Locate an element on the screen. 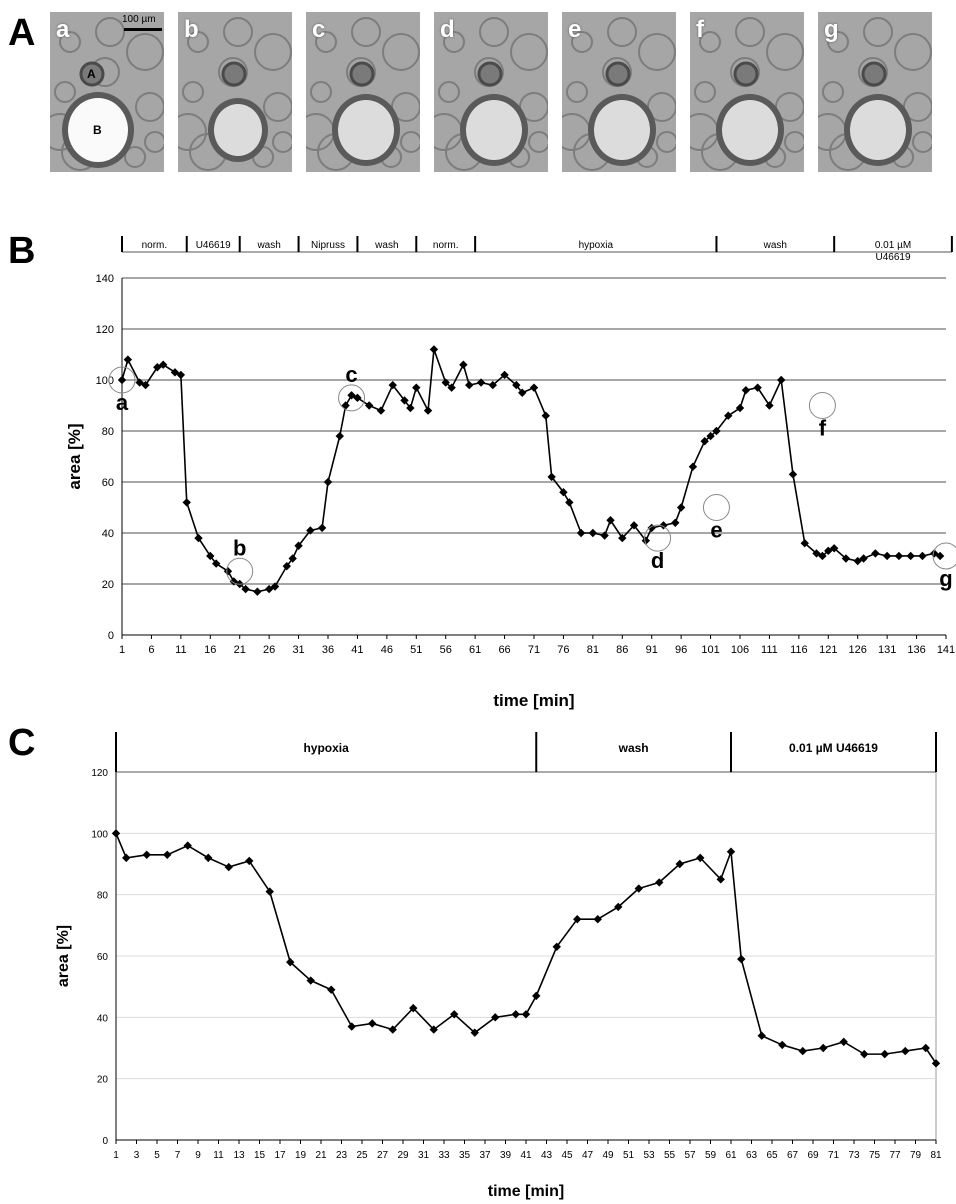  x-tick-label: 25 is located at coordinates (362, 1155).